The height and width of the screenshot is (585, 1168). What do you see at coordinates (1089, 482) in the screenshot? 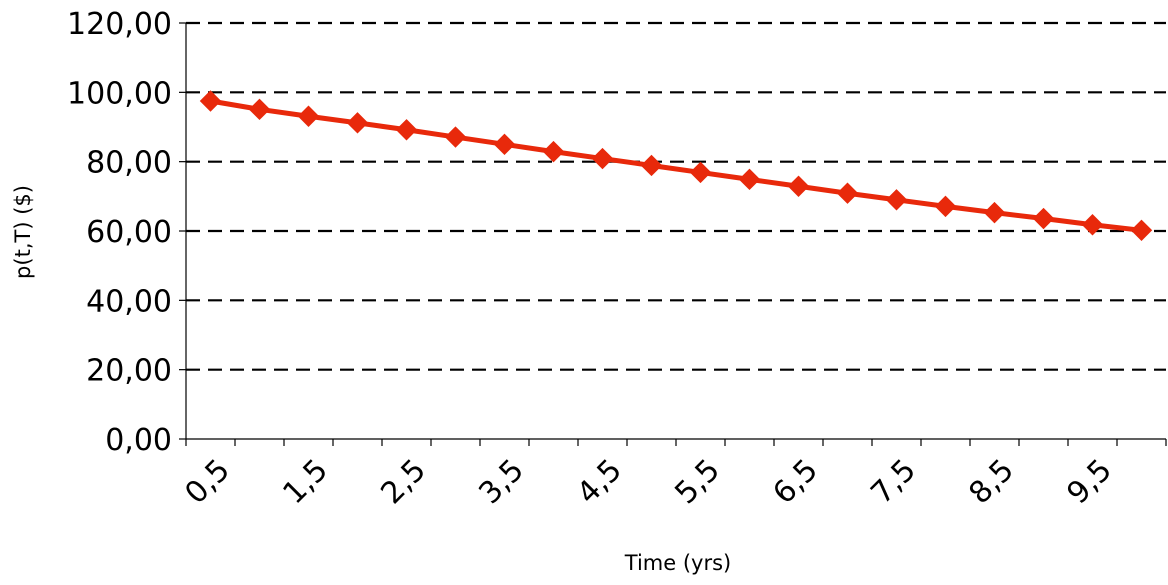
I see `x-tick-label: 9,5` at bounding box center [1089, 482].